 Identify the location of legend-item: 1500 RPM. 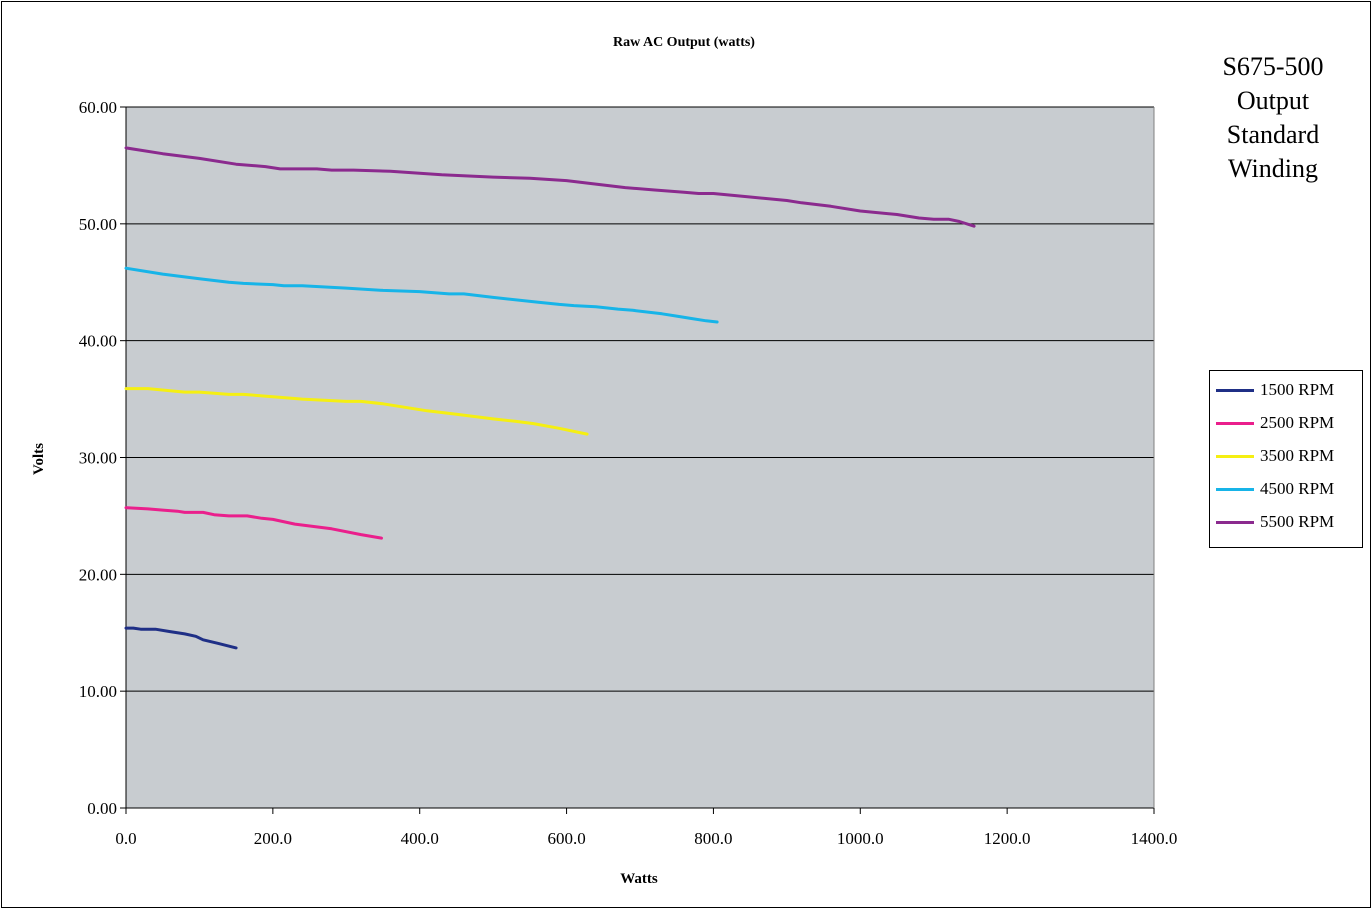
(1275, 390).